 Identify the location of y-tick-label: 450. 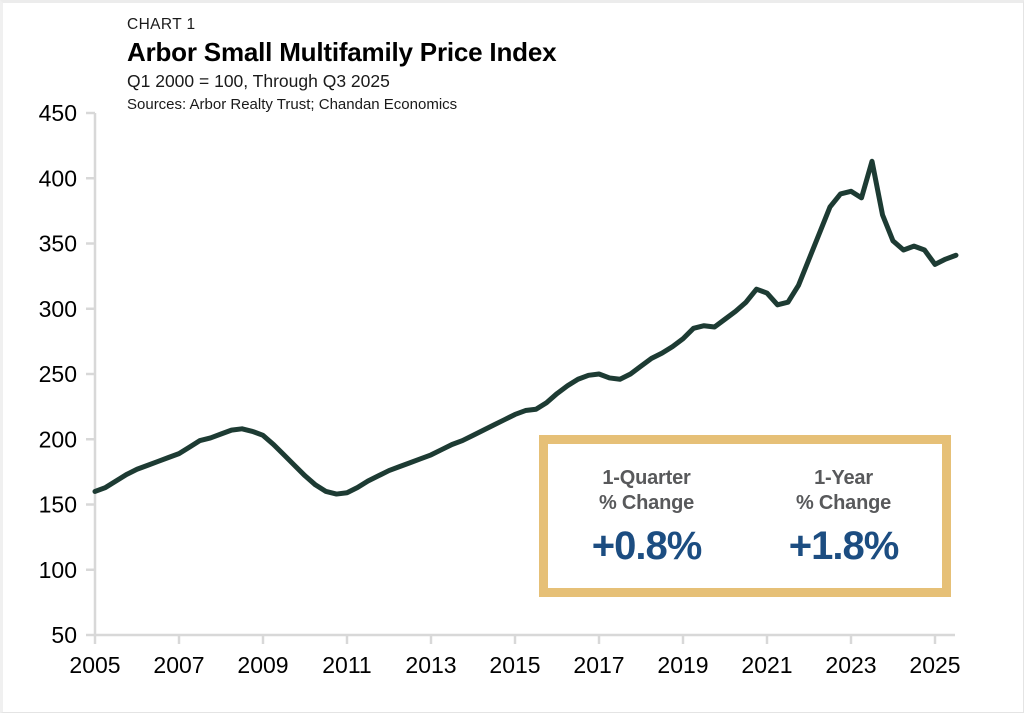
(58, 113).